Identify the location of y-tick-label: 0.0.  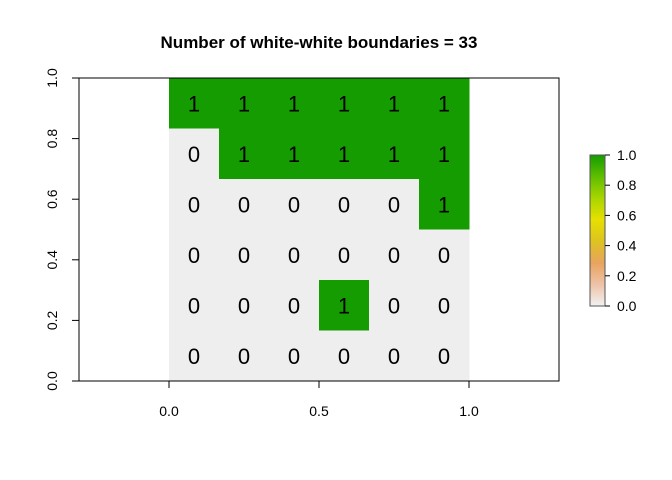
(52, 381).